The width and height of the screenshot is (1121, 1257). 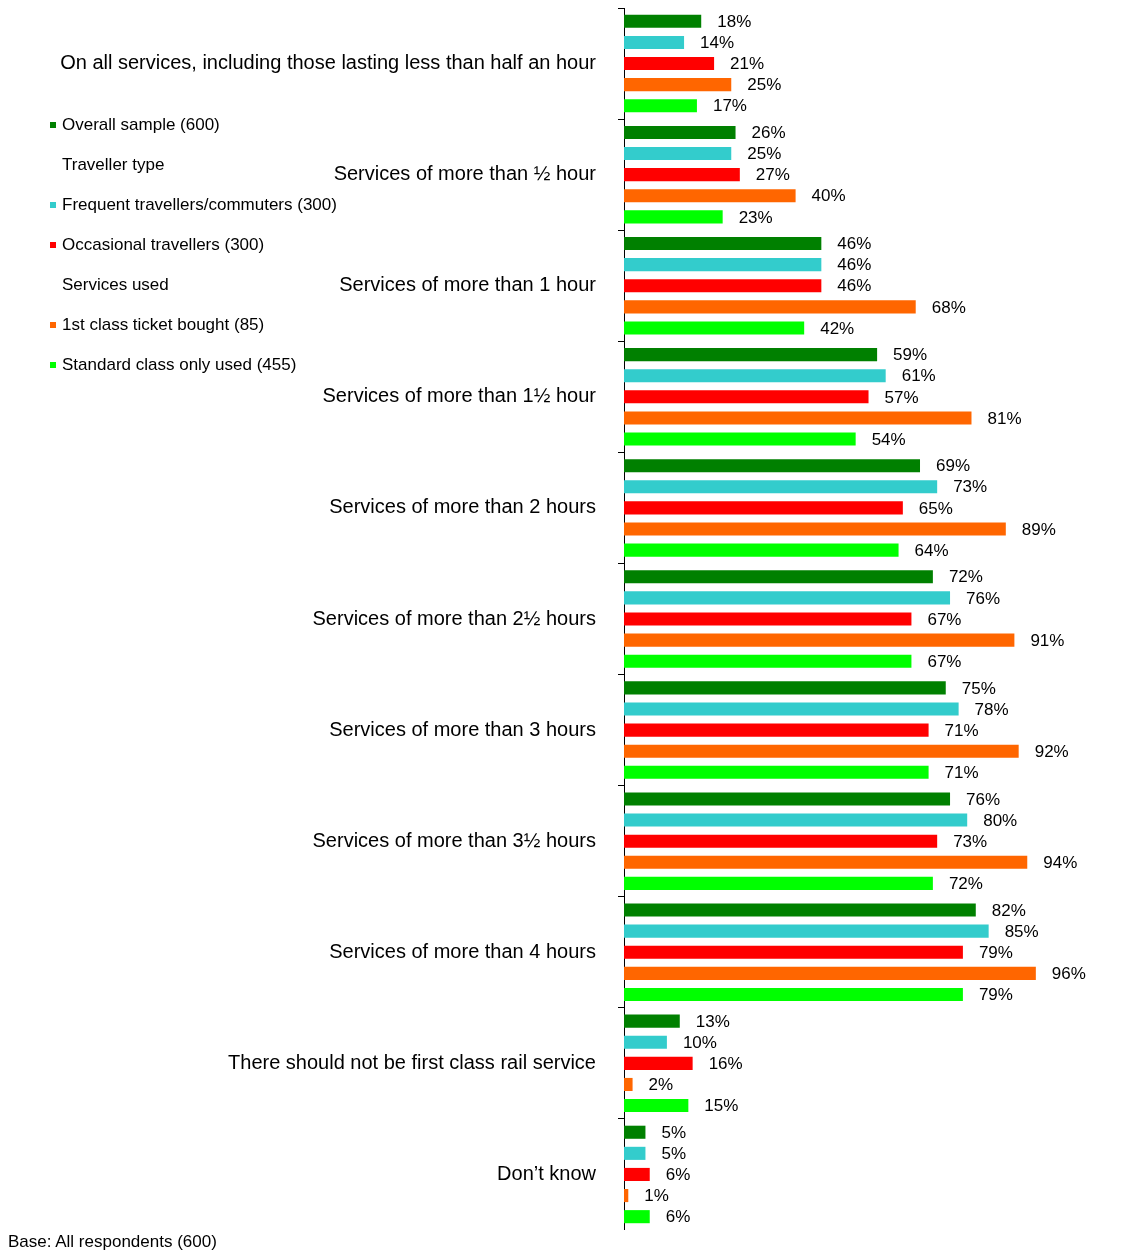 What do you see at coordinates (454, 839) in the screenshot?
I see `y-tick-label: Services of more than 3½ hours` at bounding box center [454, 839].